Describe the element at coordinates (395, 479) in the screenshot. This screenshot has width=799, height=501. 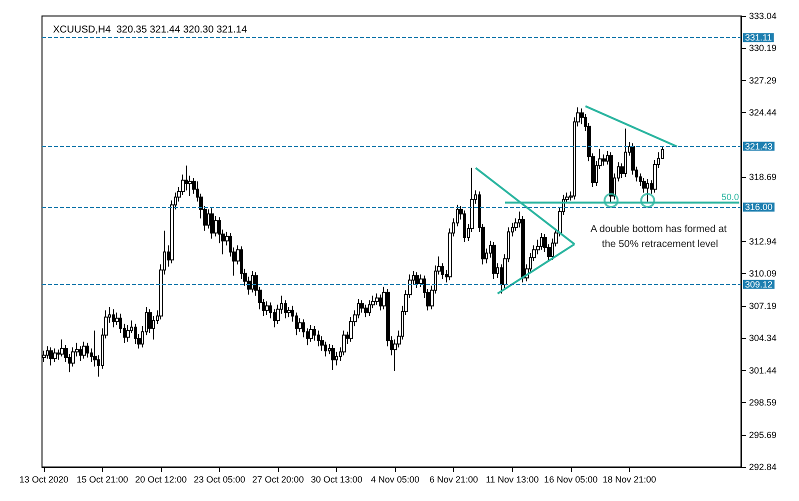
I see `x-tick-label: 4 Nov 05:00` at that location.